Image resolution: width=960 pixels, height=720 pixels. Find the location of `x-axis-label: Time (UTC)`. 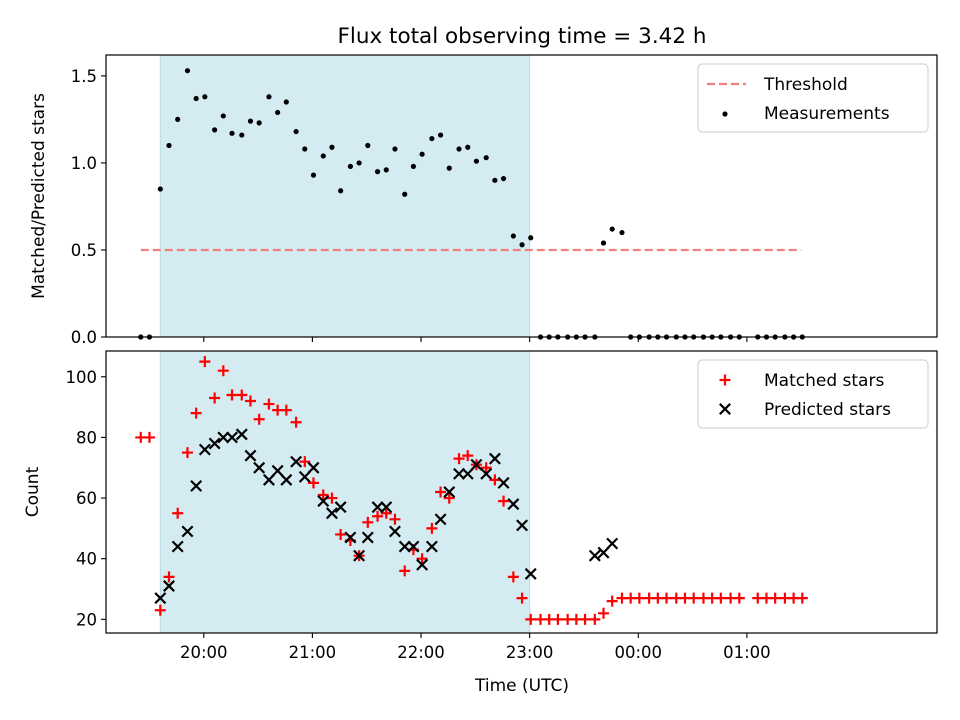

x-axis-label: Time (UTC) is located at coordinates (521, 686).